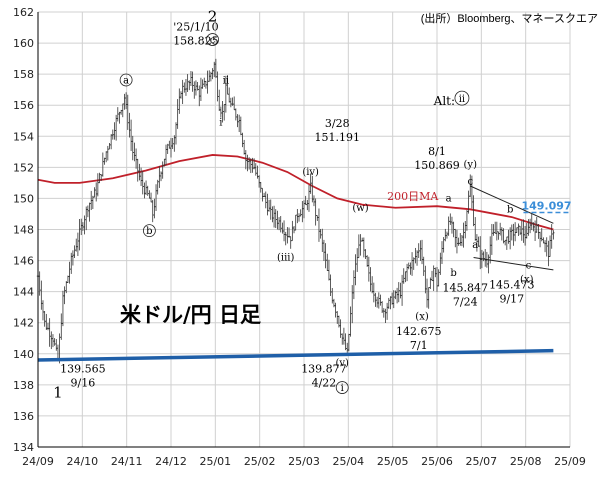  I want to click on y-tick-label: 160, so click(23, 43).